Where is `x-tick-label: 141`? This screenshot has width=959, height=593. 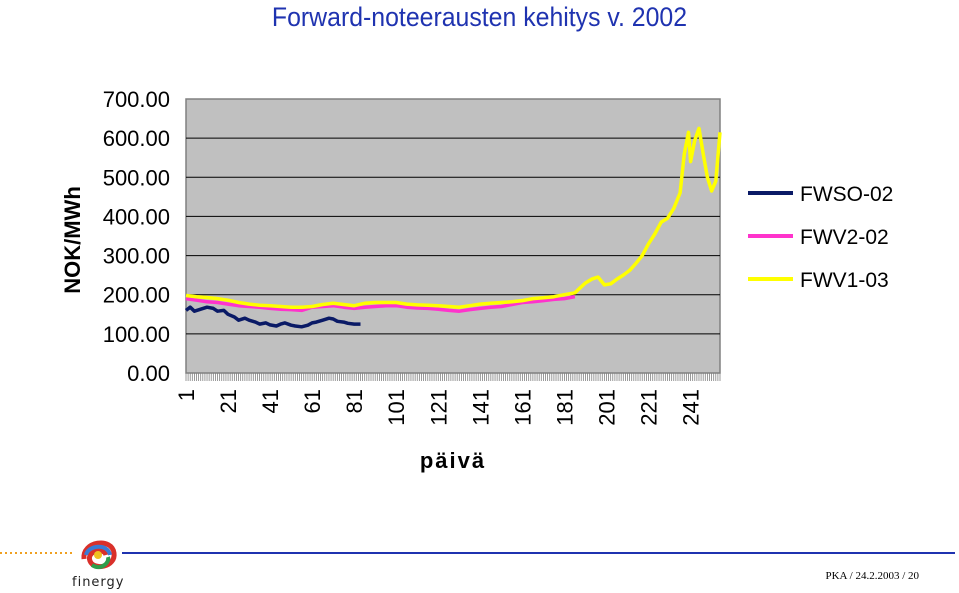 x-tick-label: 141 is located at coordinates (480, 407).